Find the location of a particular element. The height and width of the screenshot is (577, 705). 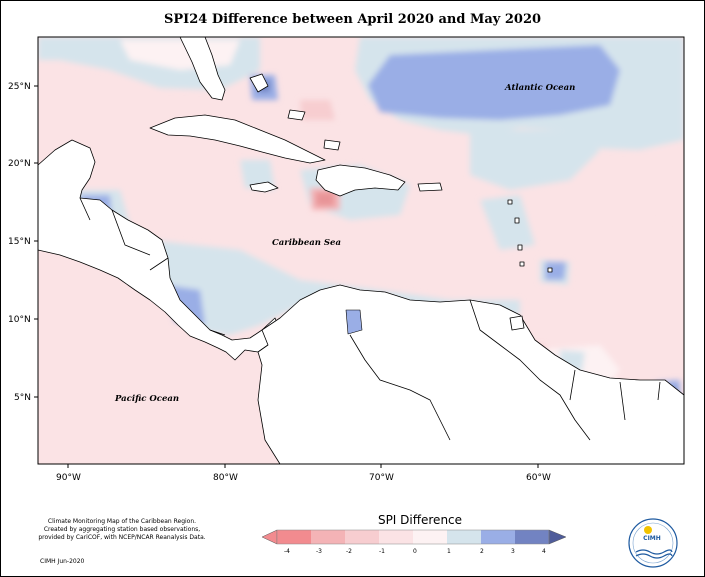

cimh-logo is located at coordinates (653, 543).